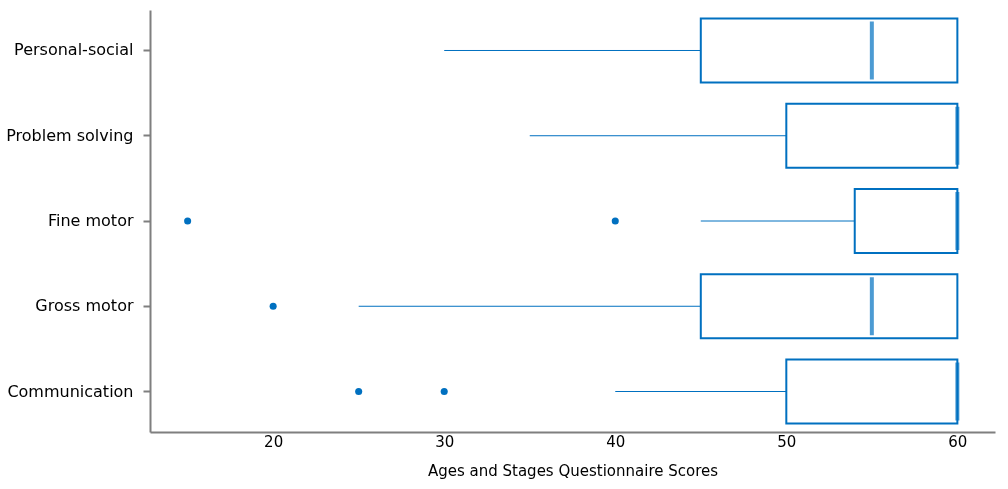  What do you see at coordinates (573, 470) in the screenshot?
I see `x-axis-title: Ages and Stages Questionnaire Scores` at bounding box center [573, 470].